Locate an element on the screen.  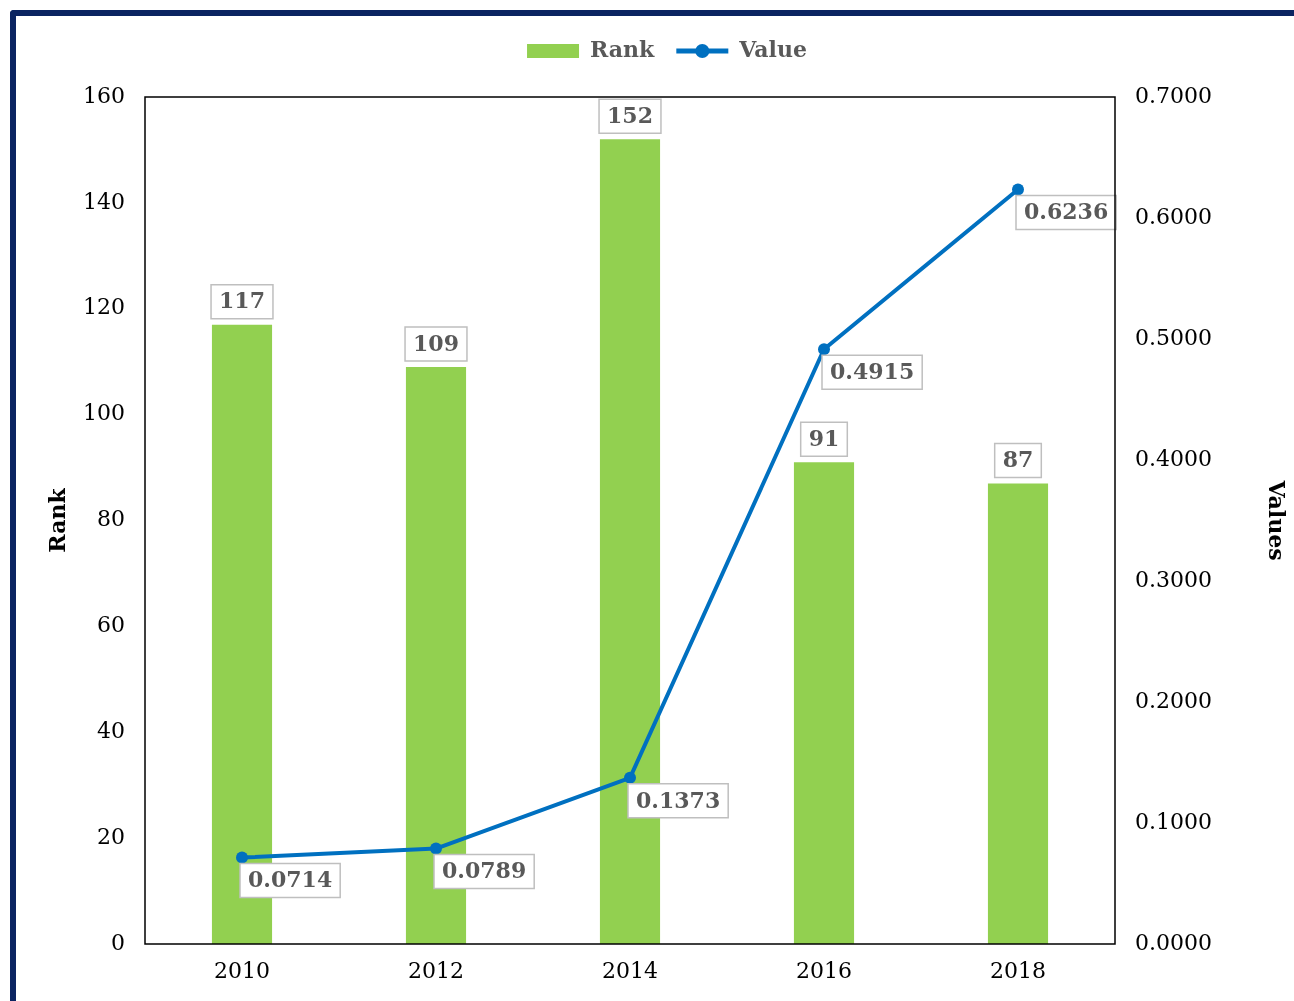
x-tick-label: 2016 is located at coordinates (824, 970).